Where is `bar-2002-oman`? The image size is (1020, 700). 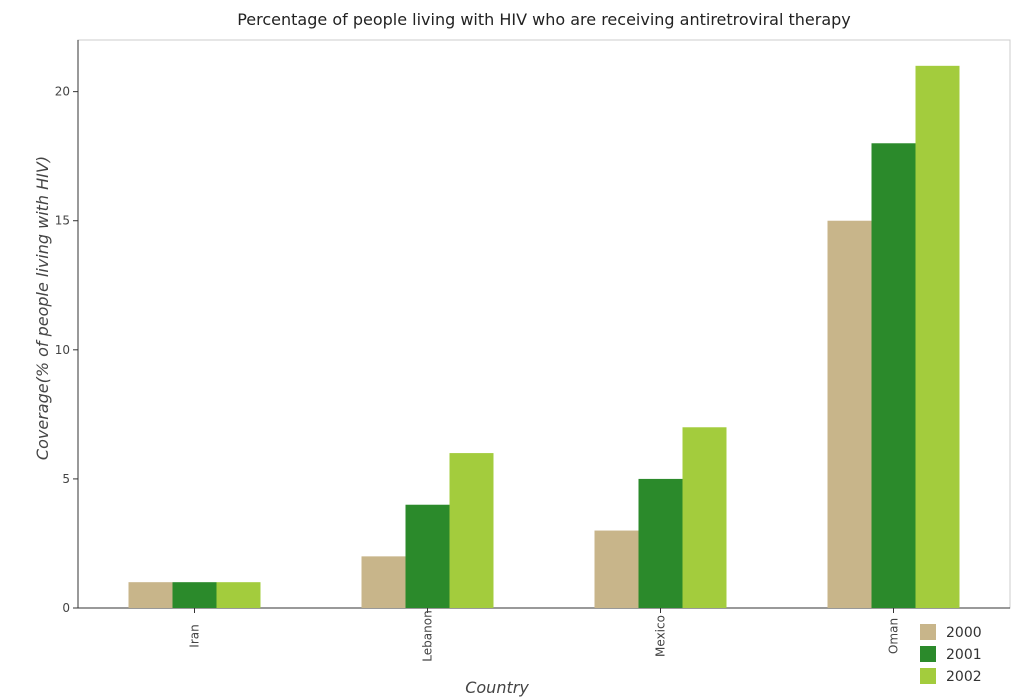 bar-2002-oman is located at coordinates (937, 337).